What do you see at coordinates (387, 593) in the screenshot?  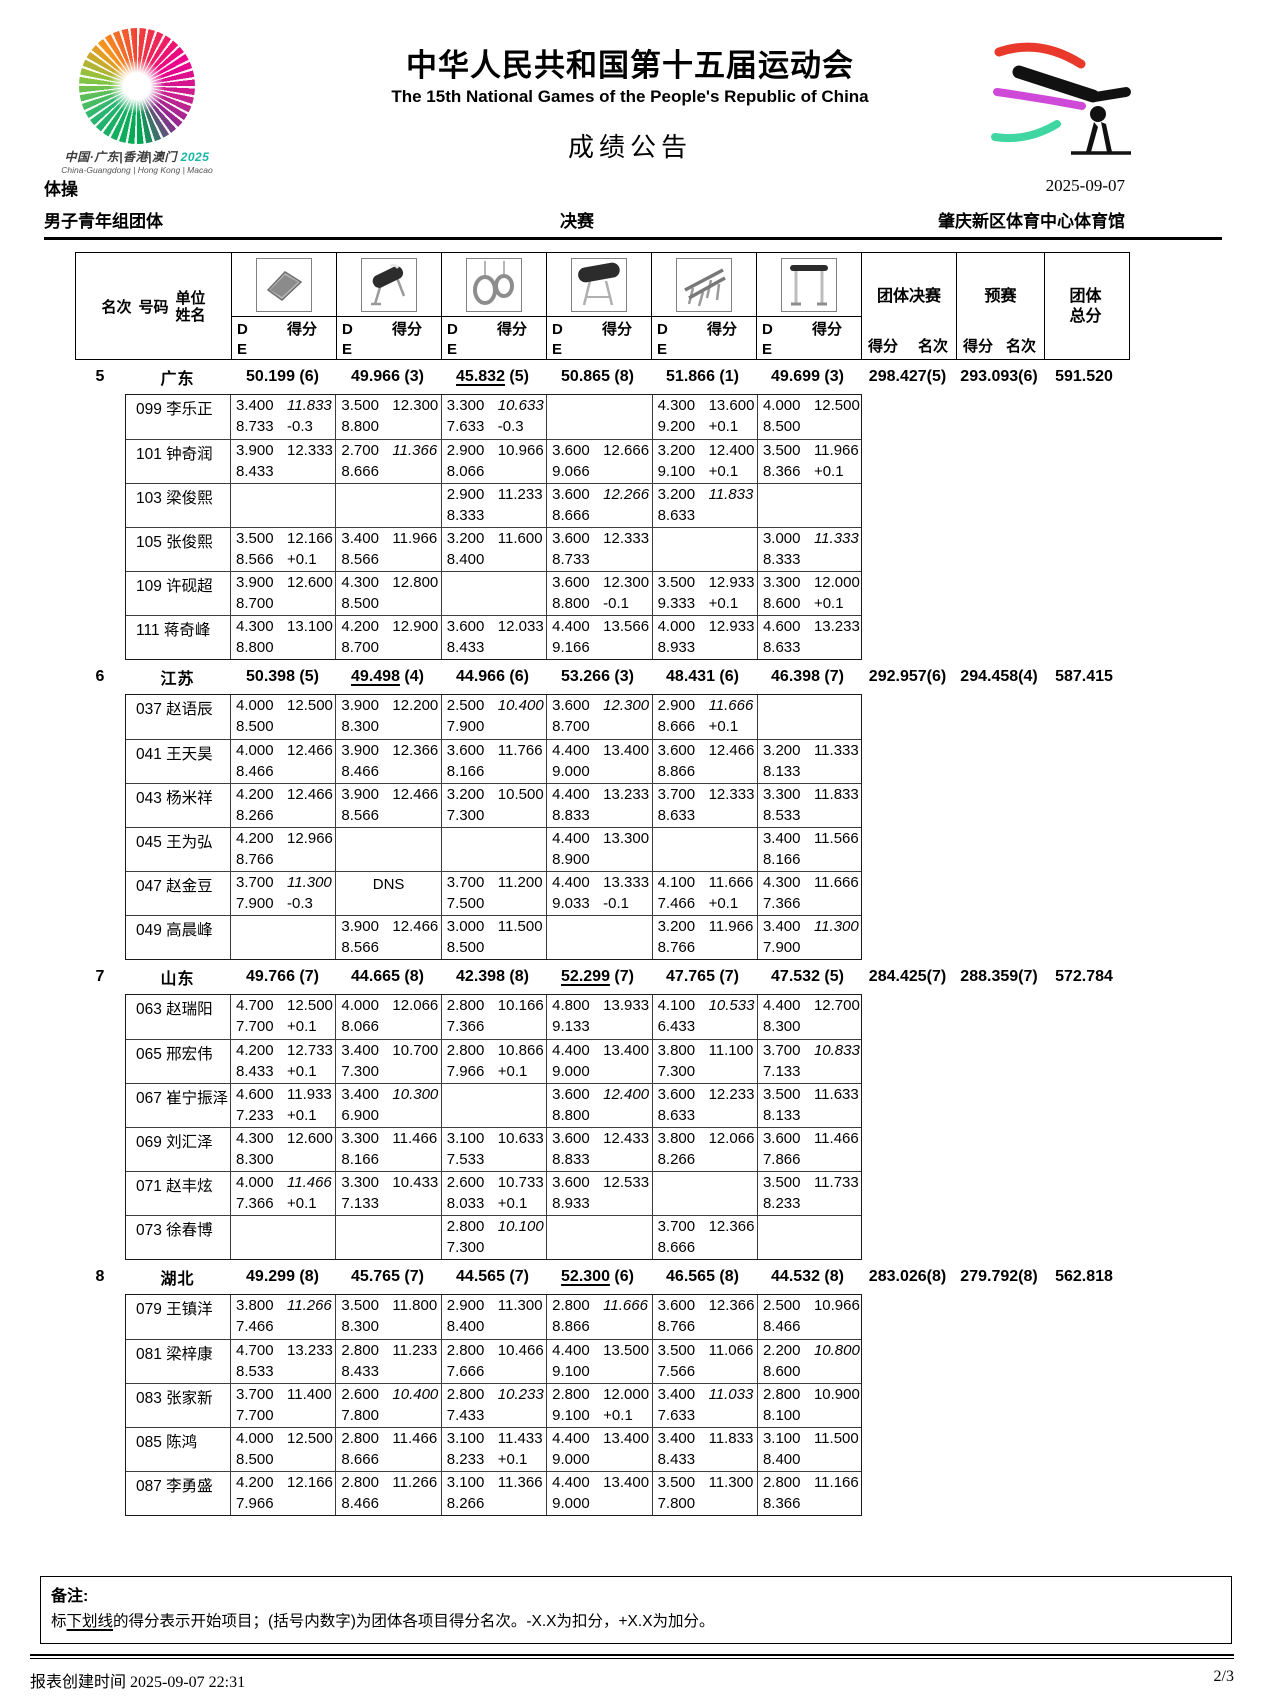 I see `apparatus-score-cell: 4.300 12.800 8.500` at bounding box center [387, 593].